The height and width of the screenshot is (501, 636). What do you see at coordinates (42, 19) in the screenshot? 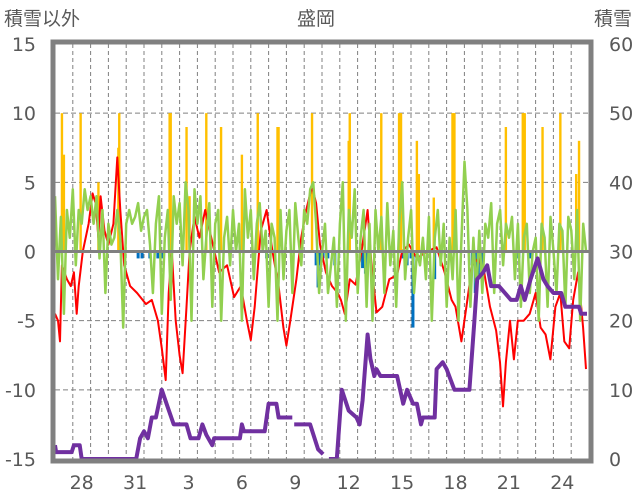
I see `left-axis-label: 積雪以外` at bounding box center [42, 19].